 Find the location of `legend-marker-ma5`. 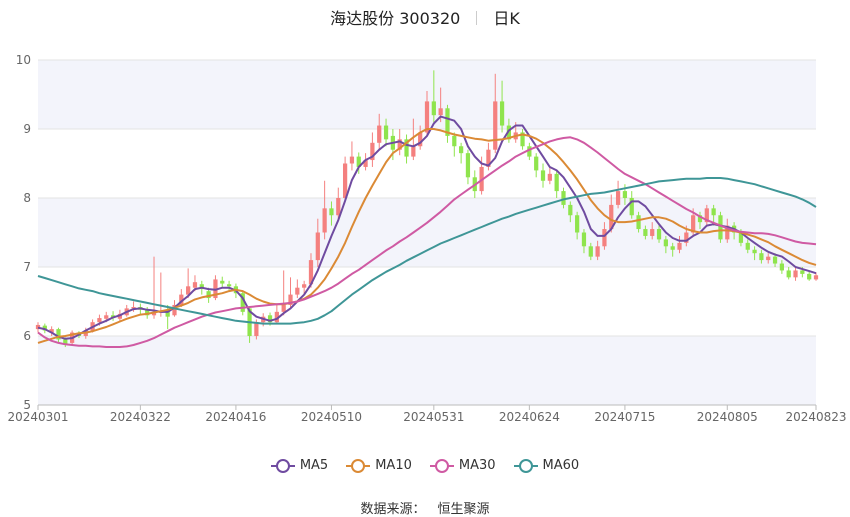

legend-marker-ma5 is located at coordinates (282, 465).